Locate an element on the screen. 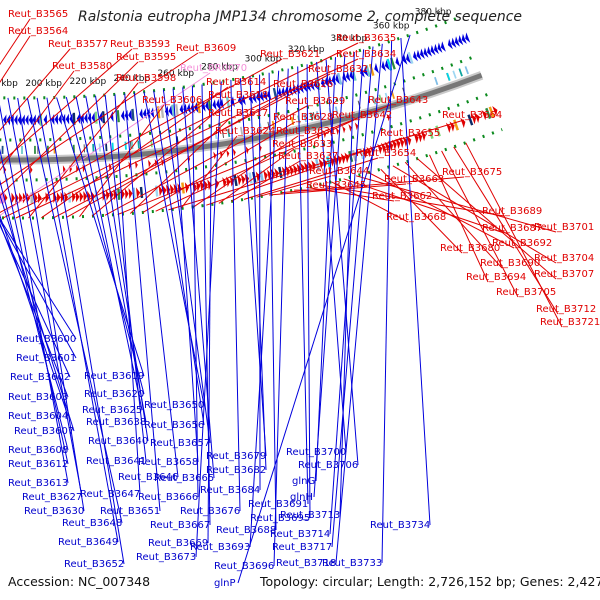 The height and width of the screenshot is (600, 600). forward-gene-label: Reut_B3689 is located at coordinates (512, 211).